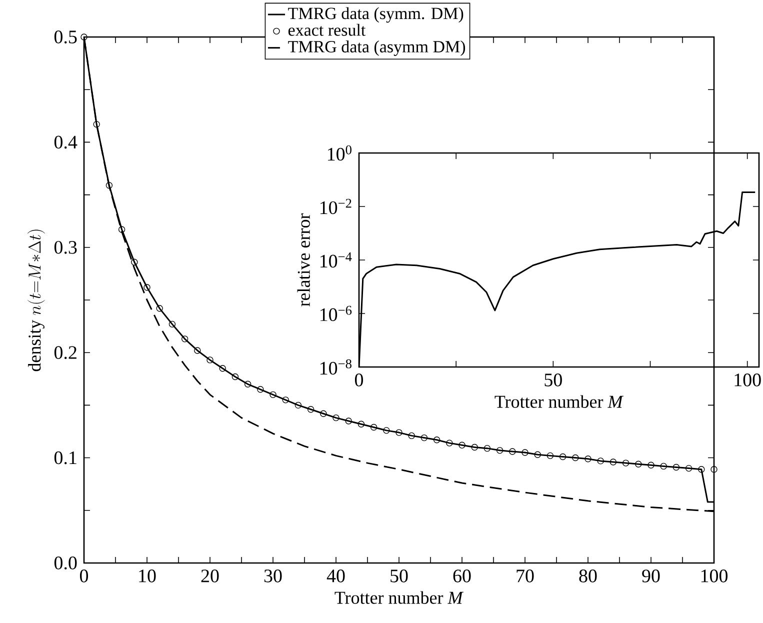  What do you see at coordinates (66, 142) in the screenshot?
I see `y-tick-label: 0.4` at bounding box center [66, 142].